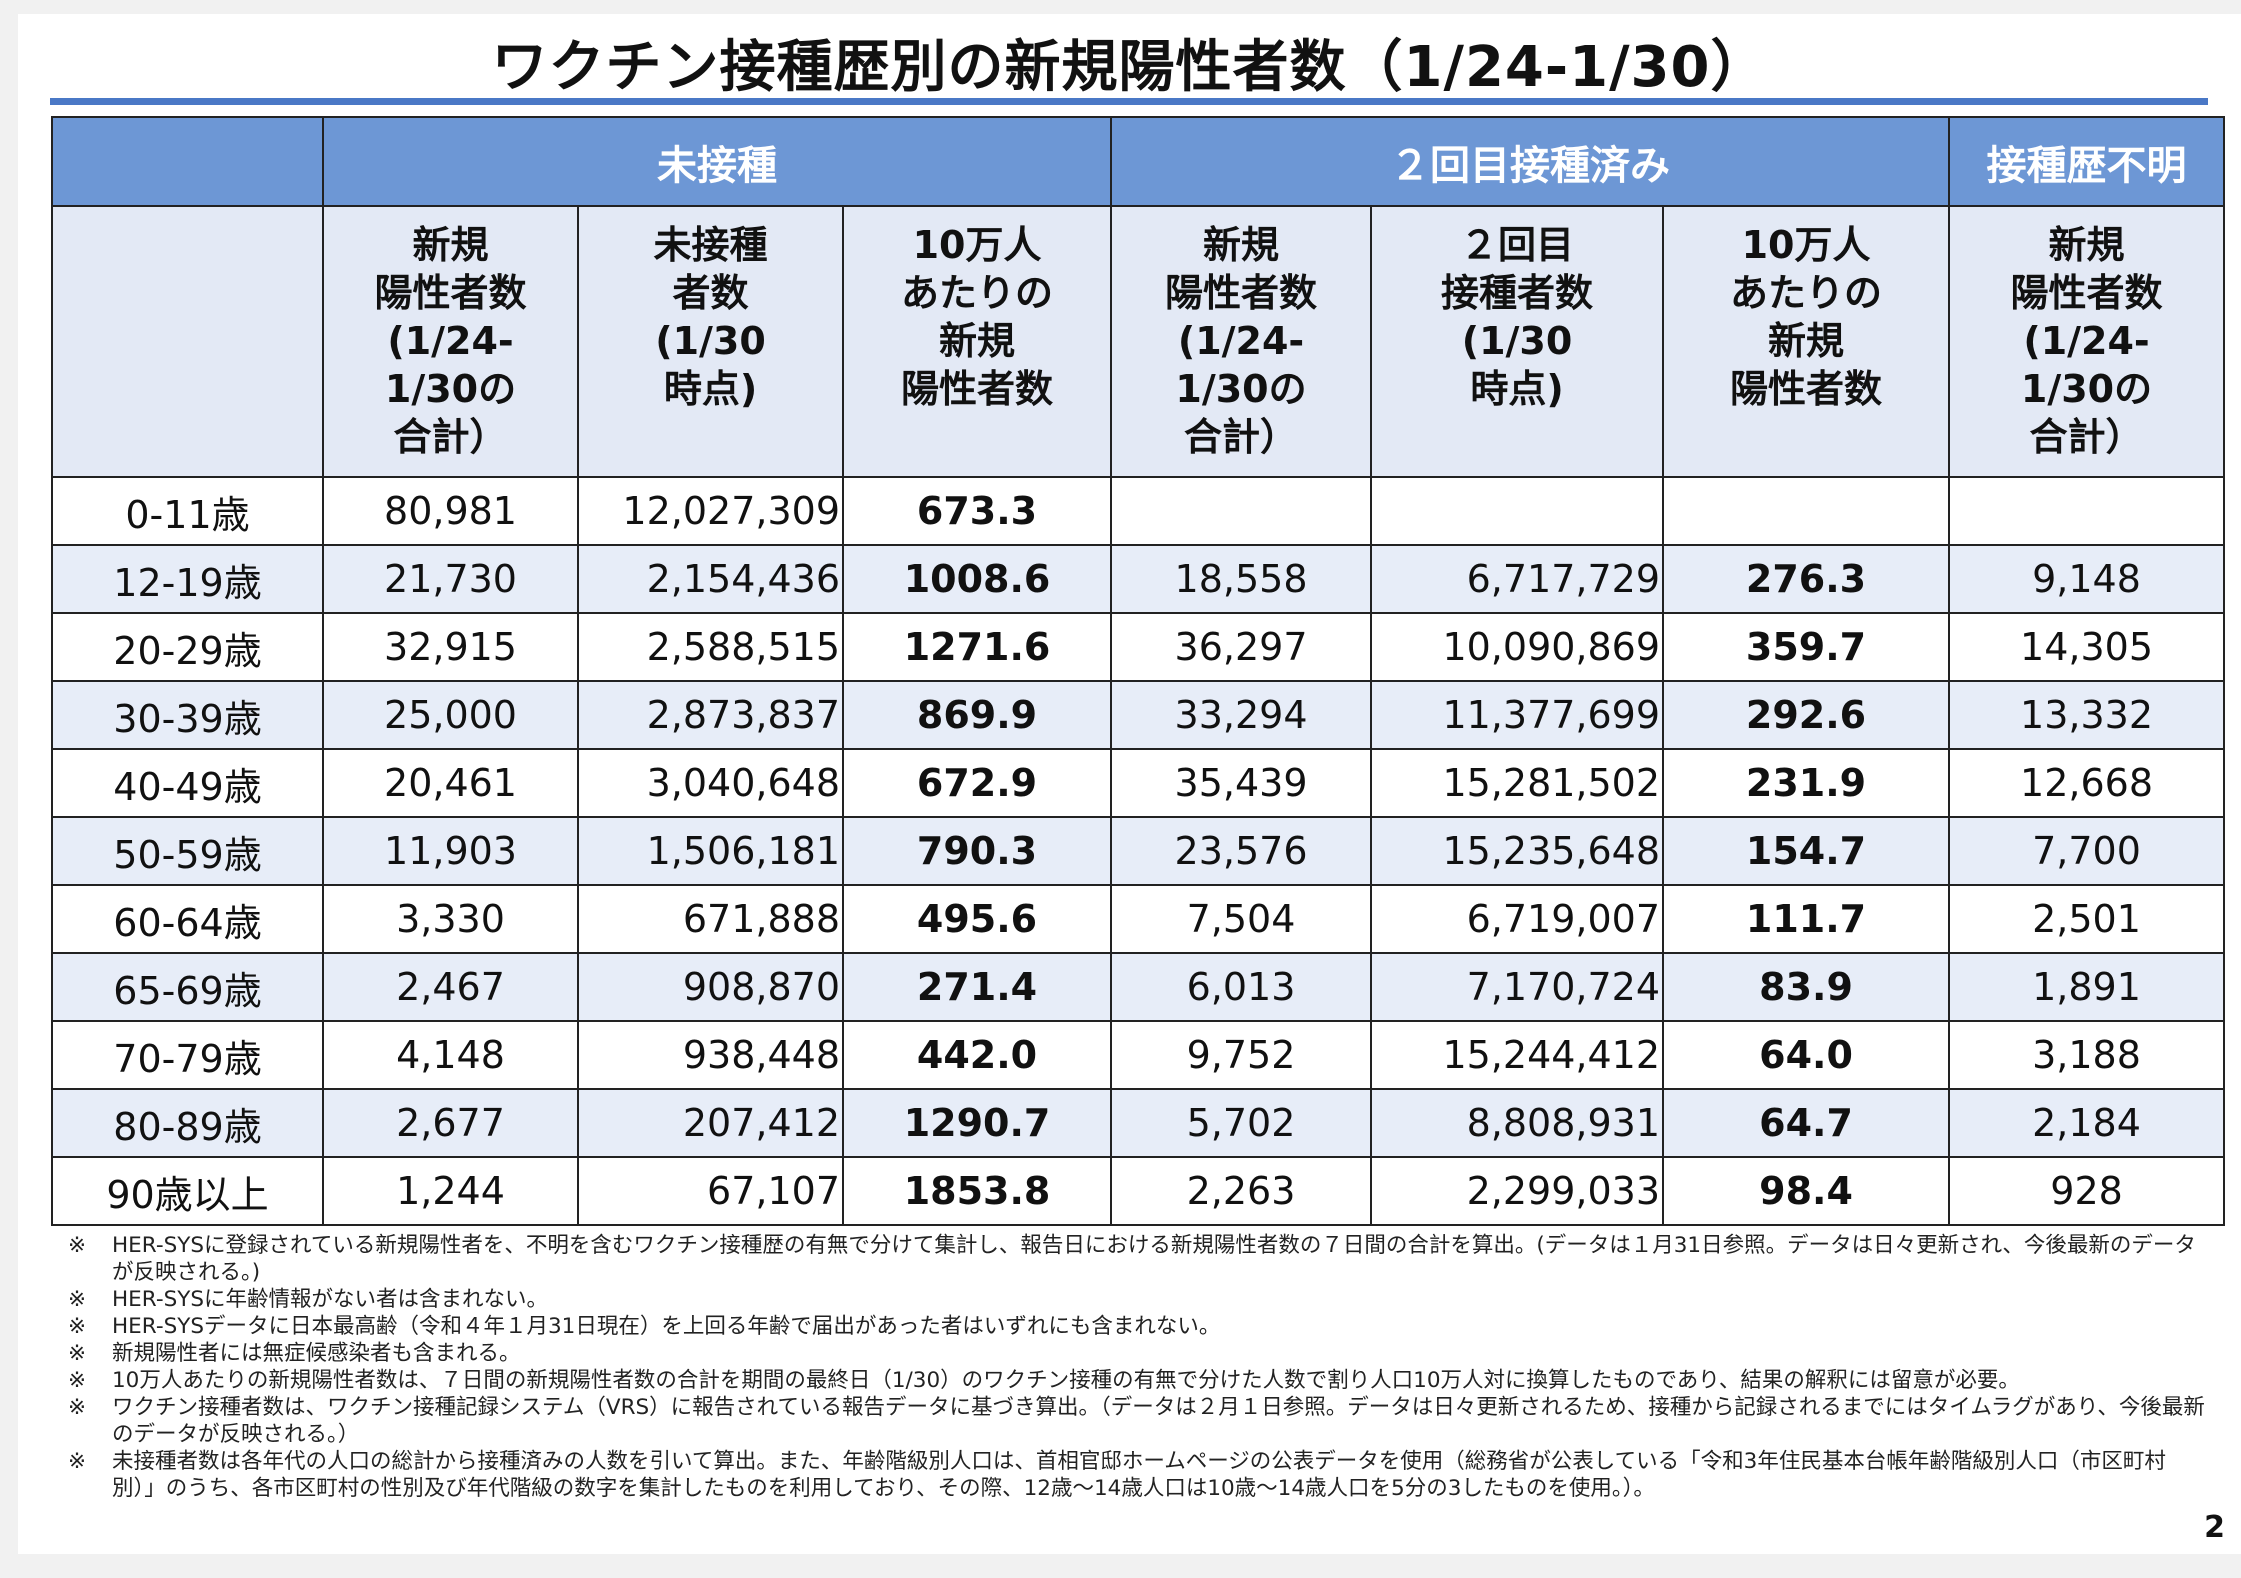 This screenshot has height=1578, width=2241. I want to click on table-cell: 271.4, so click(977, 987).